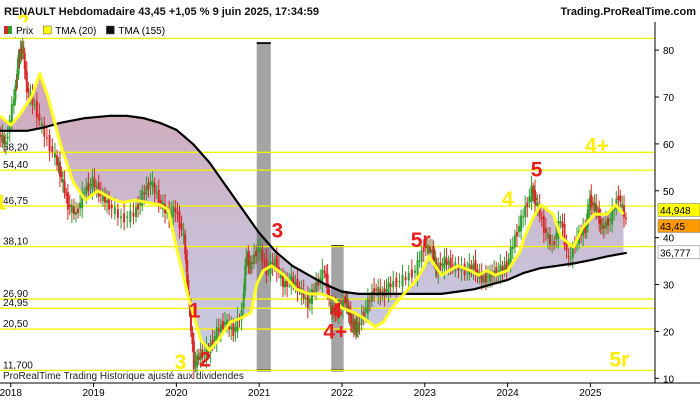 The height and width of the screenshot is (405, 700). I want to click on legend: Prix TMA (20) TMA (155), so click(106, 29).